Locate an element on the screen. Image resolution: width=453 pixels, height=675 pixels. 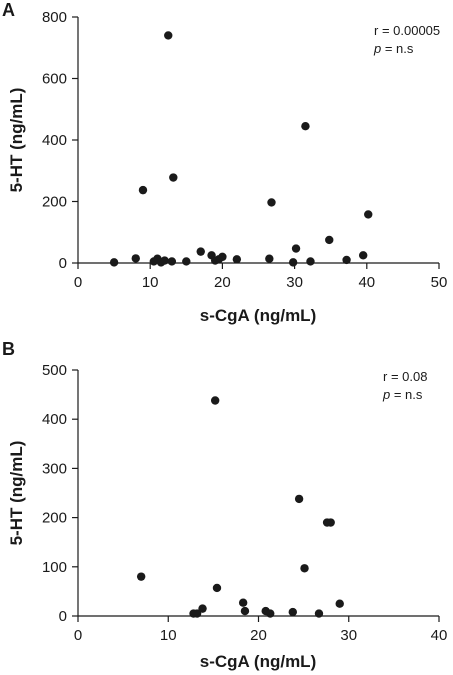
panel-b-x-ticks: 0 10 20 30 40 is located at coordinates (261, 630).